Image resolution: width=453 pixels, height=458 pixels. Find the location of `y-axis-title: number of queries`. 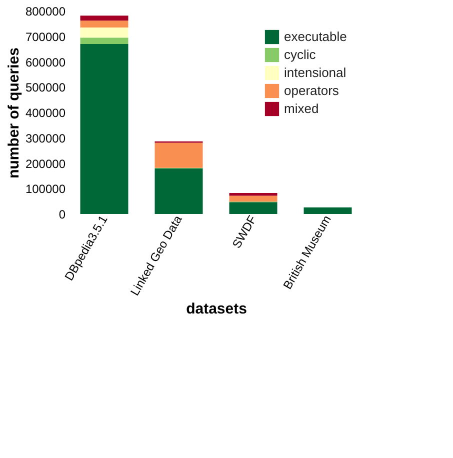

y-axis-title: number of queries is located at coordinates (13, 113).